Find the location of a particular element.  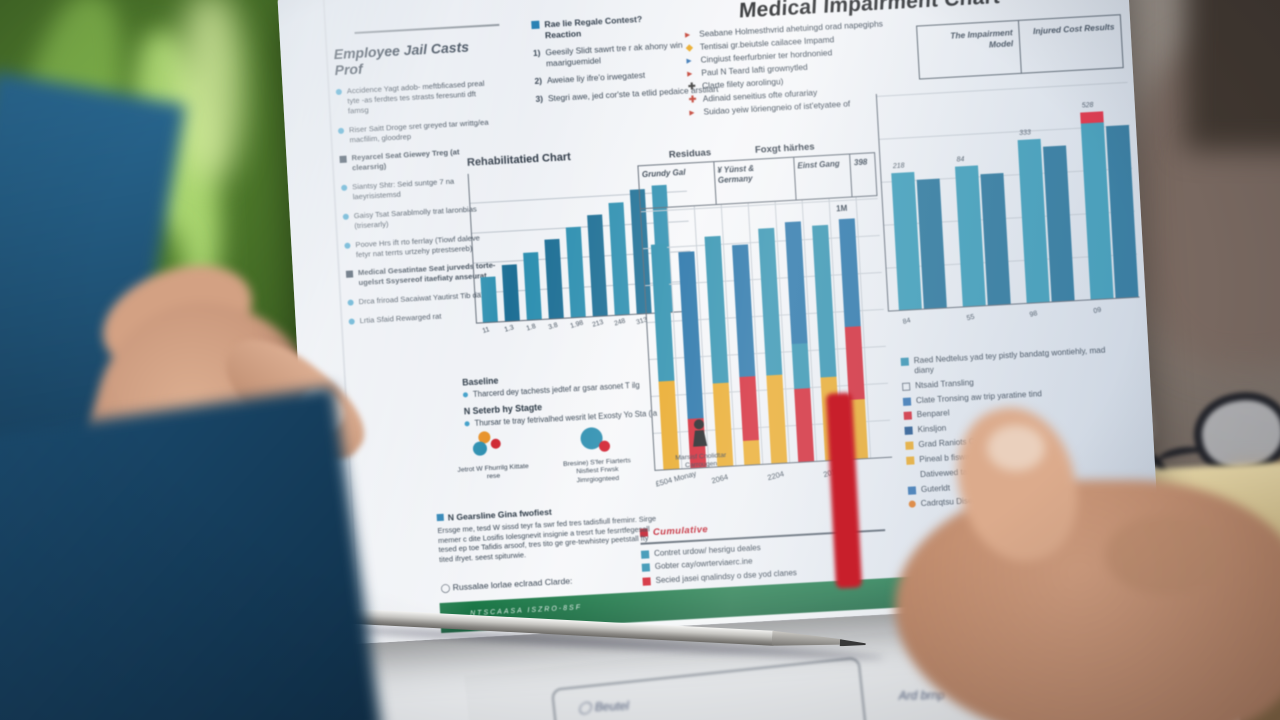

bar-group: 528 is located at coordinates (1109, 200).